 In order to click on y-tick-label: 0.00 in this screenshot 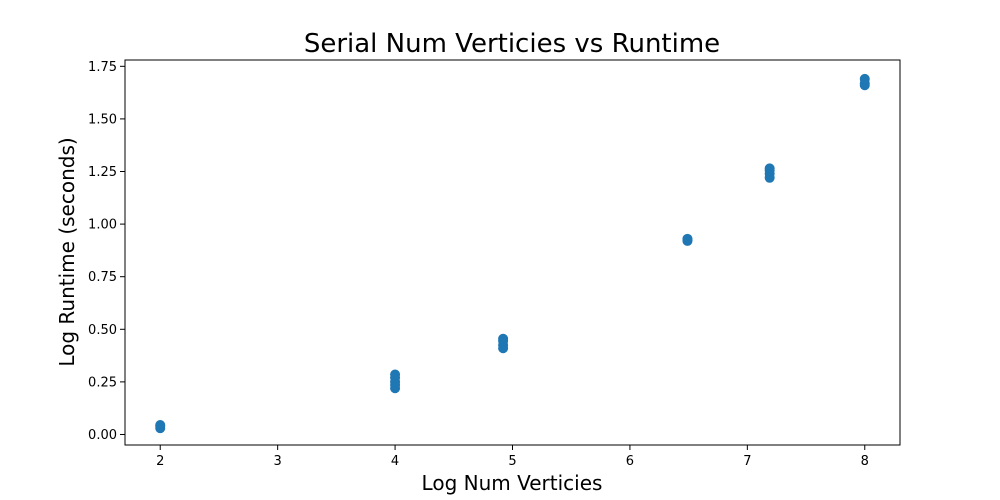, I will do `click(102, 435)`.